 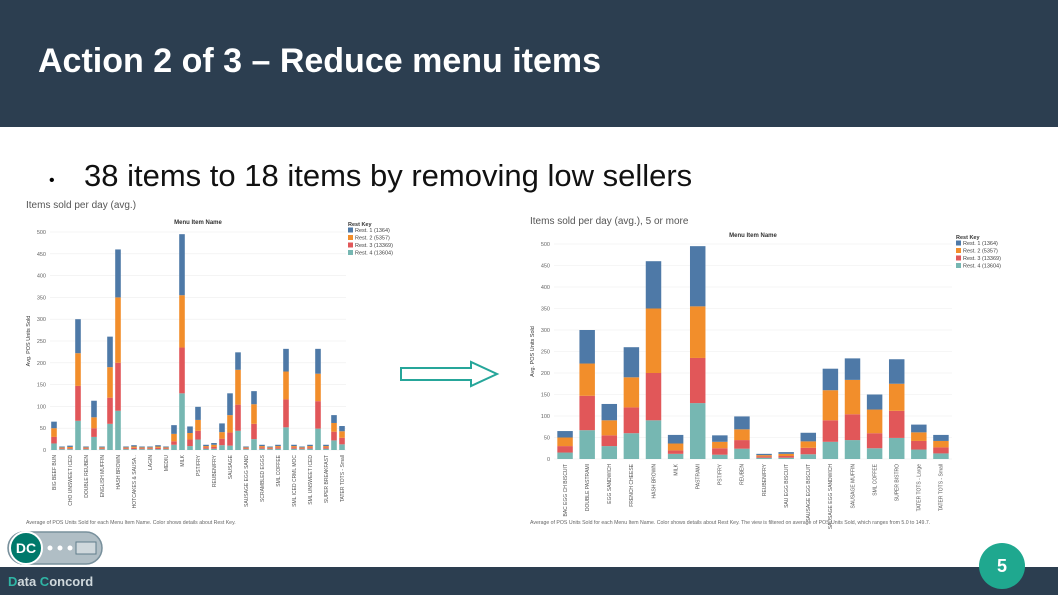 I want to click on chart-column-header: Menu Item Name, so click(x=198, y=223).